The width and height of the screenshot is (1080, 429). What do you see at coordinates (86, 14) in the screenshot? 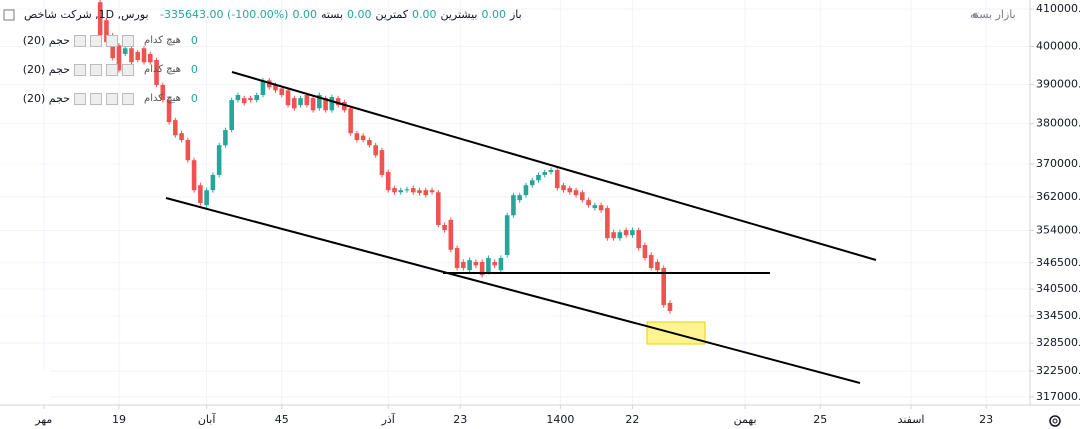
I see `symbol-title: بورس, 1D, شرکت شاخص` at bounding box center [86, 14].